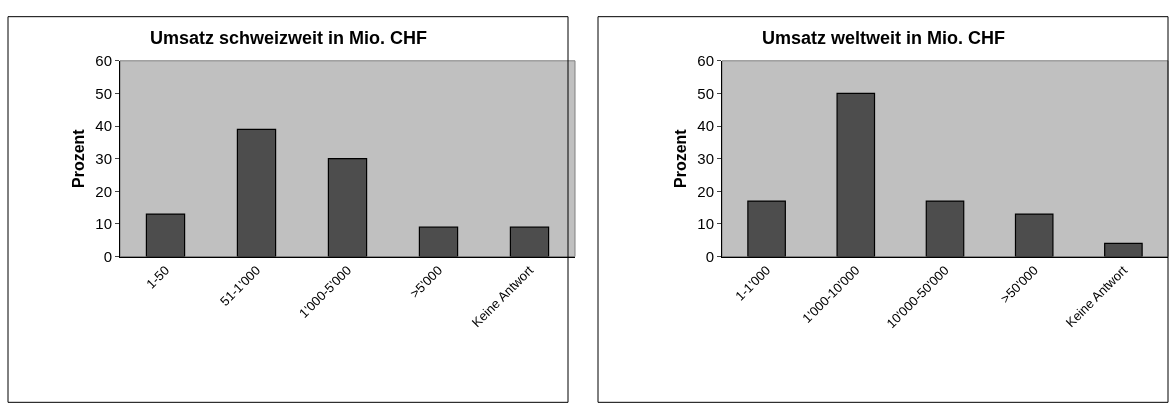  Describe the element at coordinates (289, 38) in the screenshot. I see `chart-title: Umsatz schweizweit in Mio. CHF` at that location.